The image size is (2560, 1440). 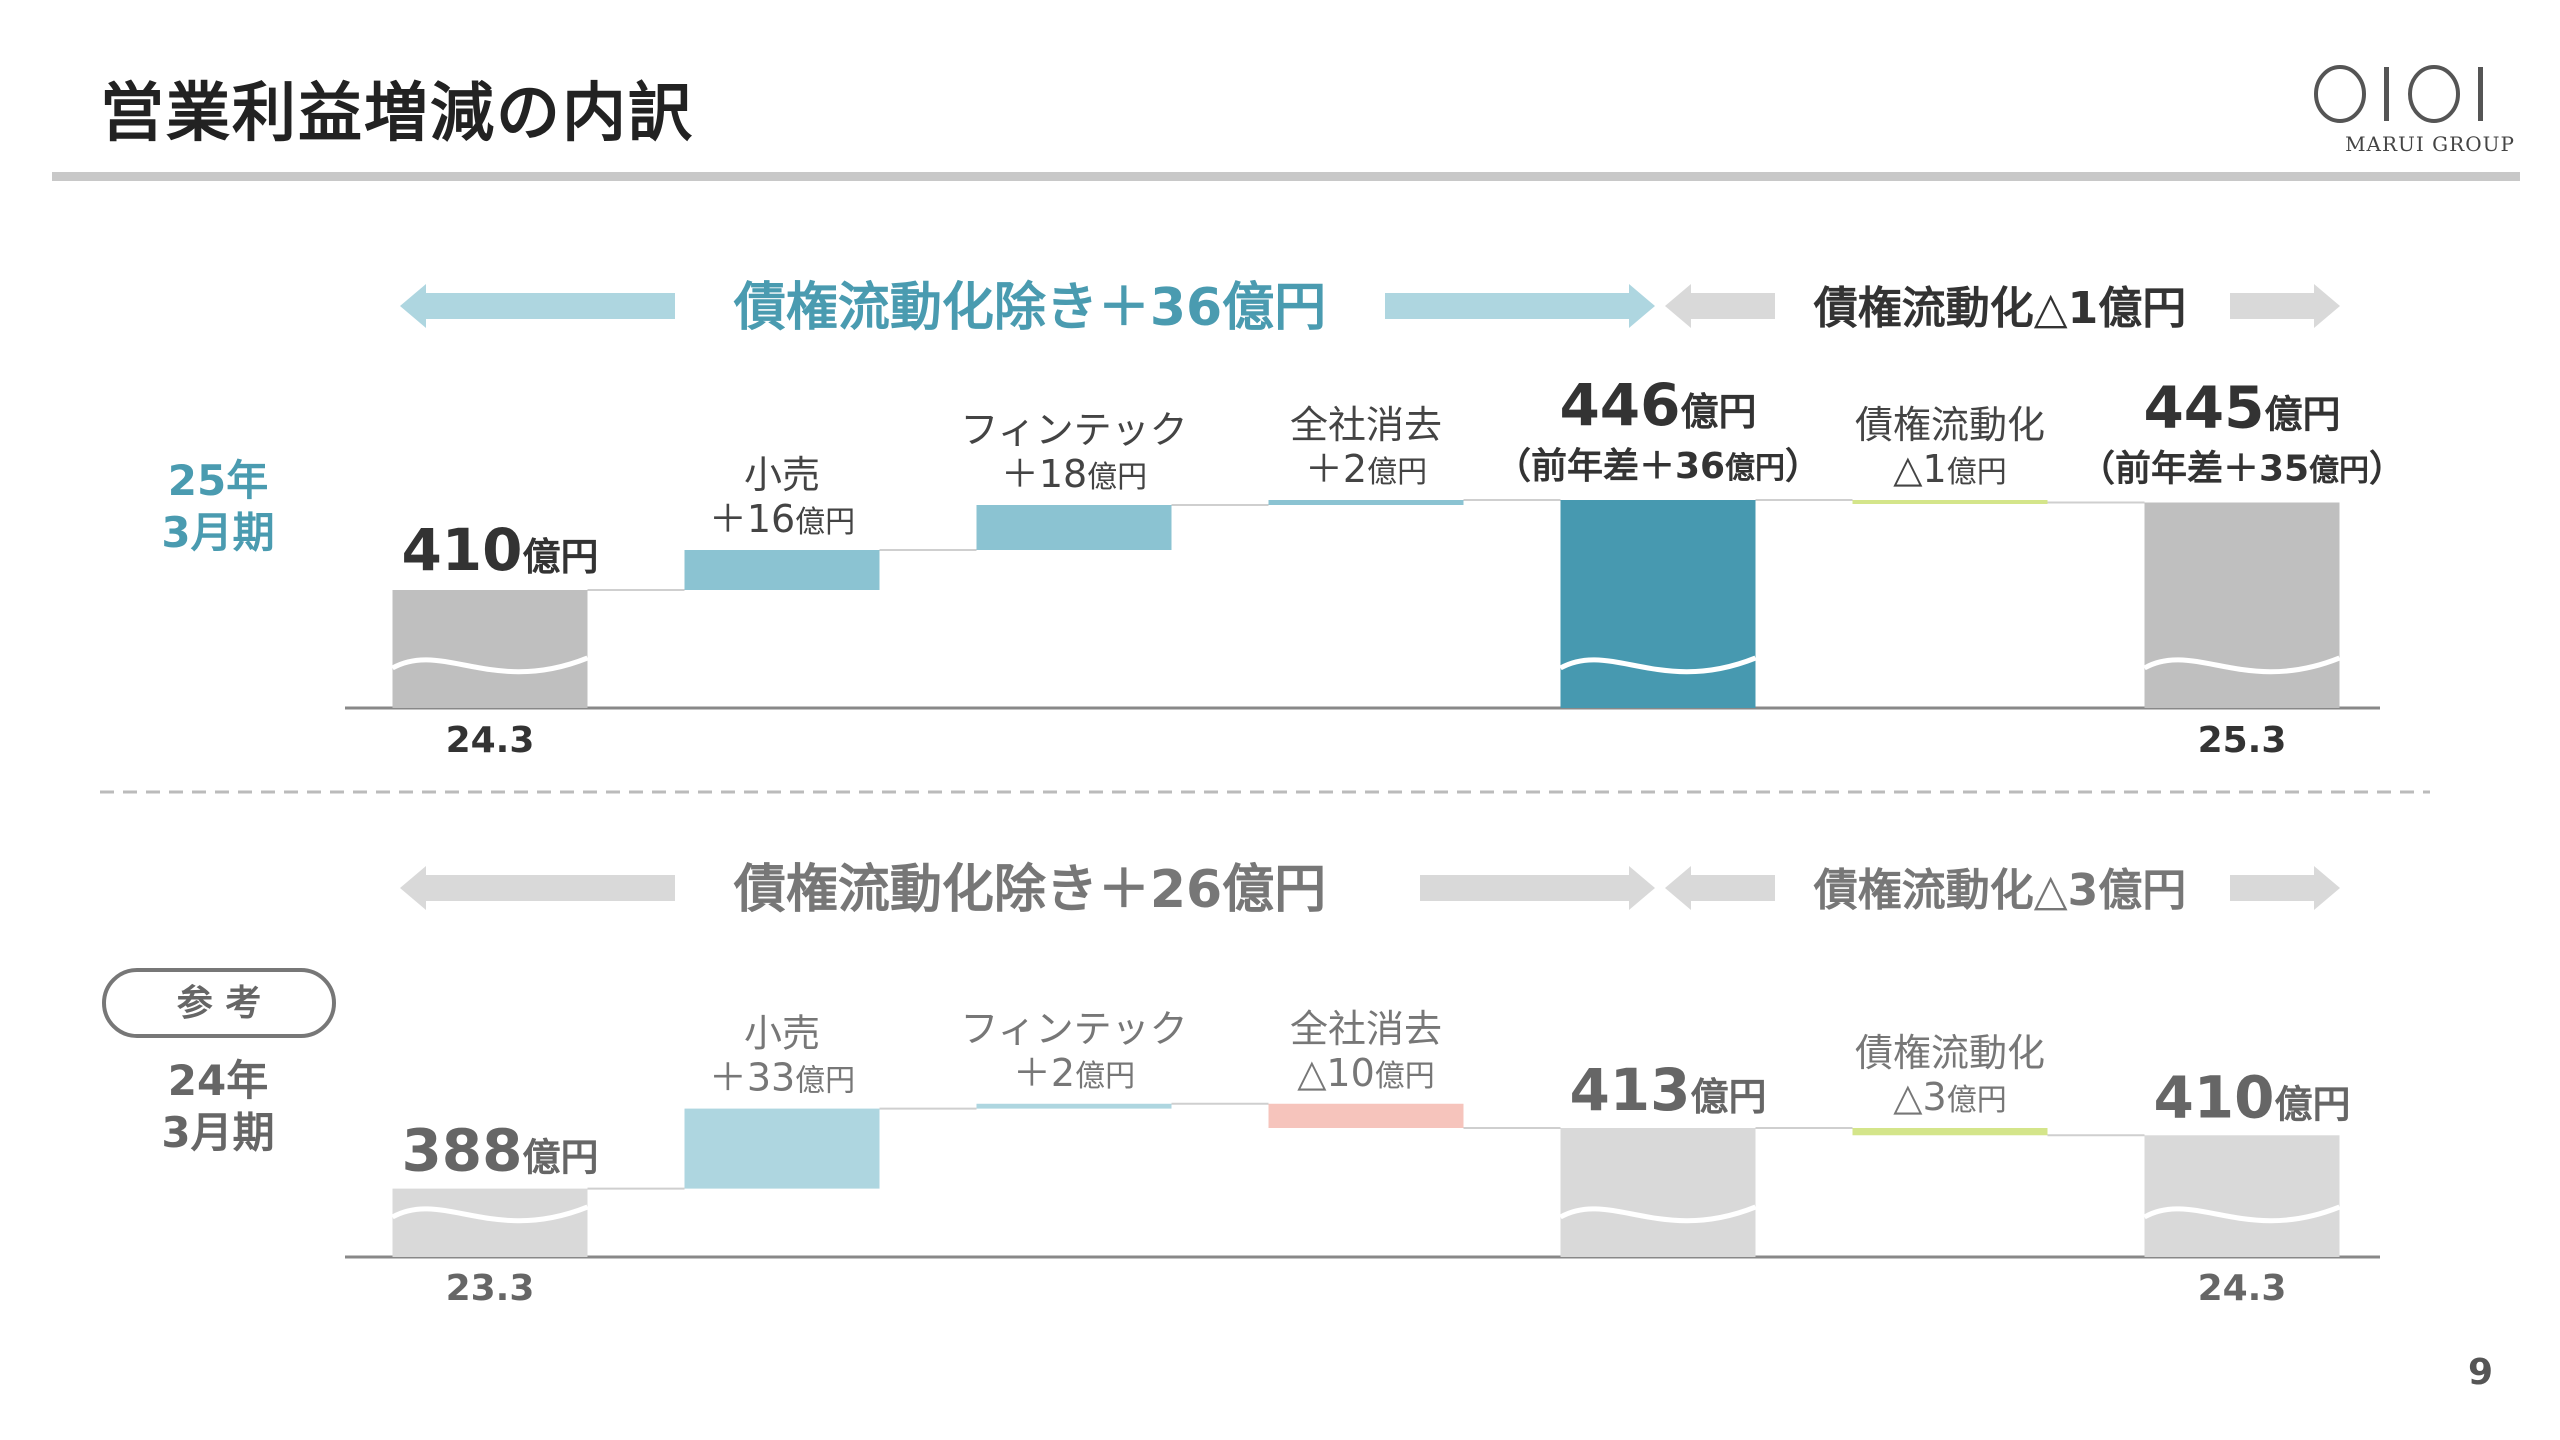 What do you see at coordinates (1286, 176) in the screenshot?
I see `title-divider` at bounding box center [1286, 176].